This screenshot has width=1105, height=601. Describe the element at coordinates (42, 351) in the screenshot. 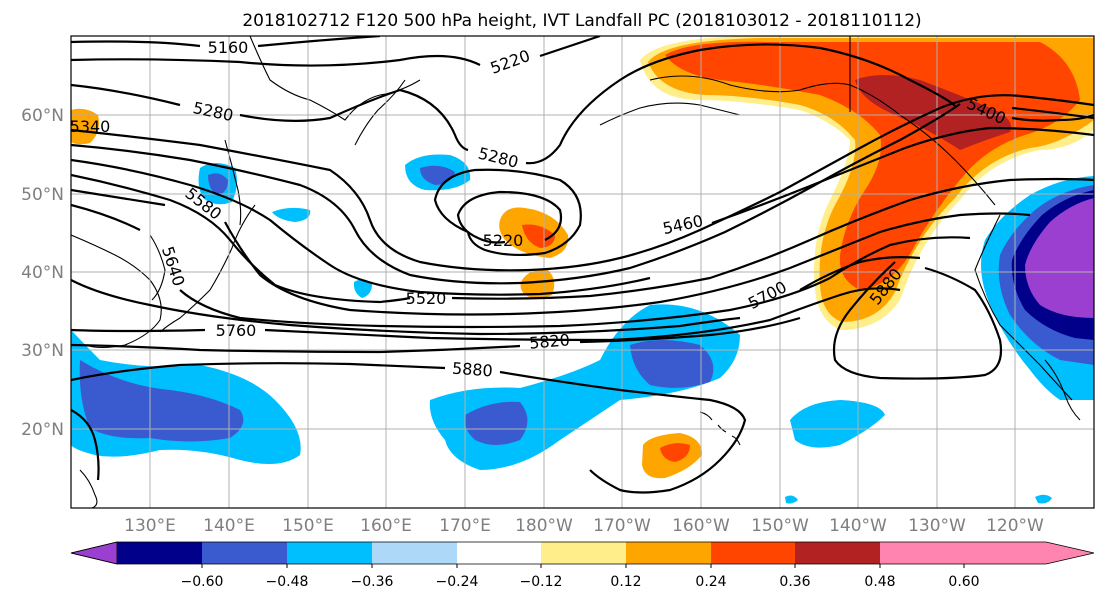

I see `lat-label-30n: 30°N` at that location.